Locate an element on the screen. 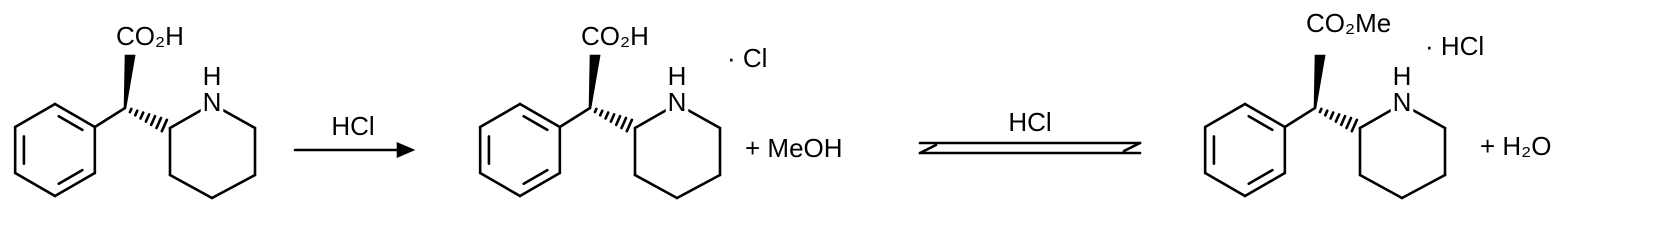  acid-group: CO₂Me is located at coordinates (1348, 23).